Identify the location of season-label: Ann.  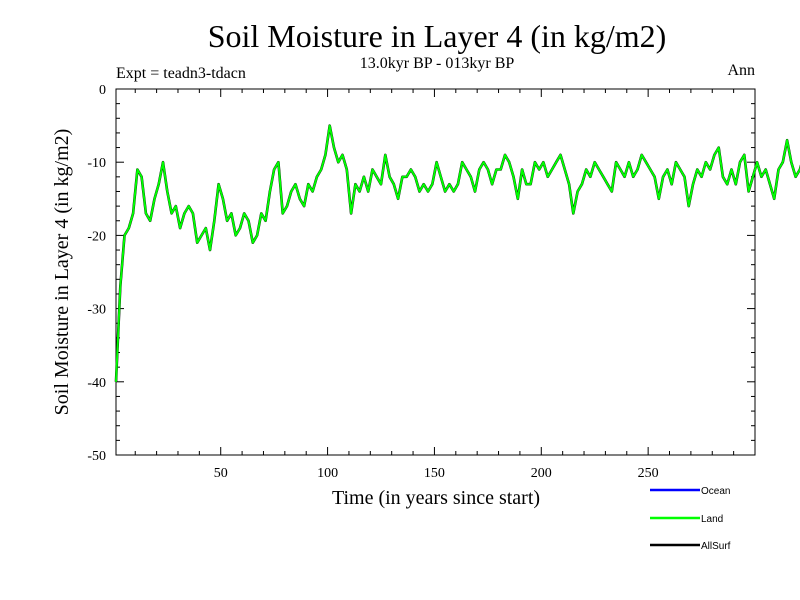
(741, 70).